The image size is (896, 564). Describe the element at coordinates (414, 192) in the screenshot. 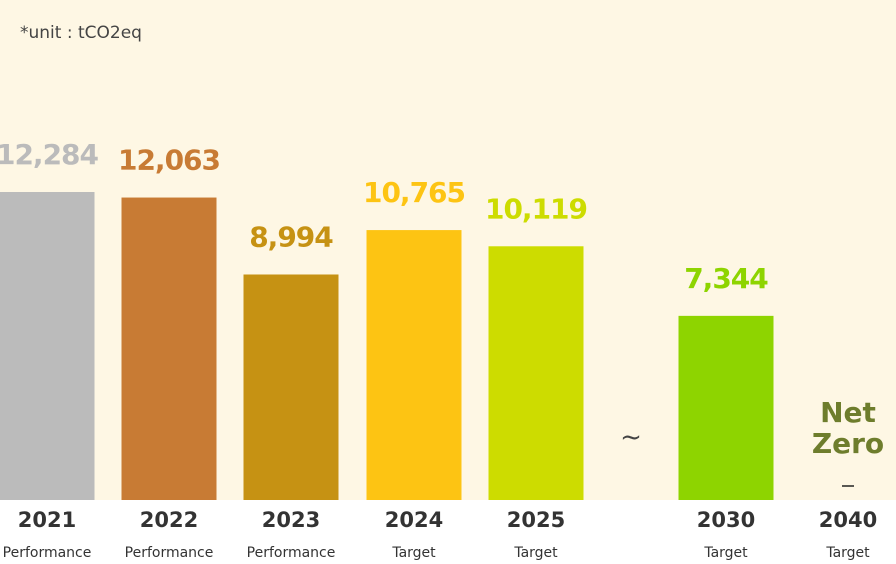

I see `value-label: 10,765` at that location.